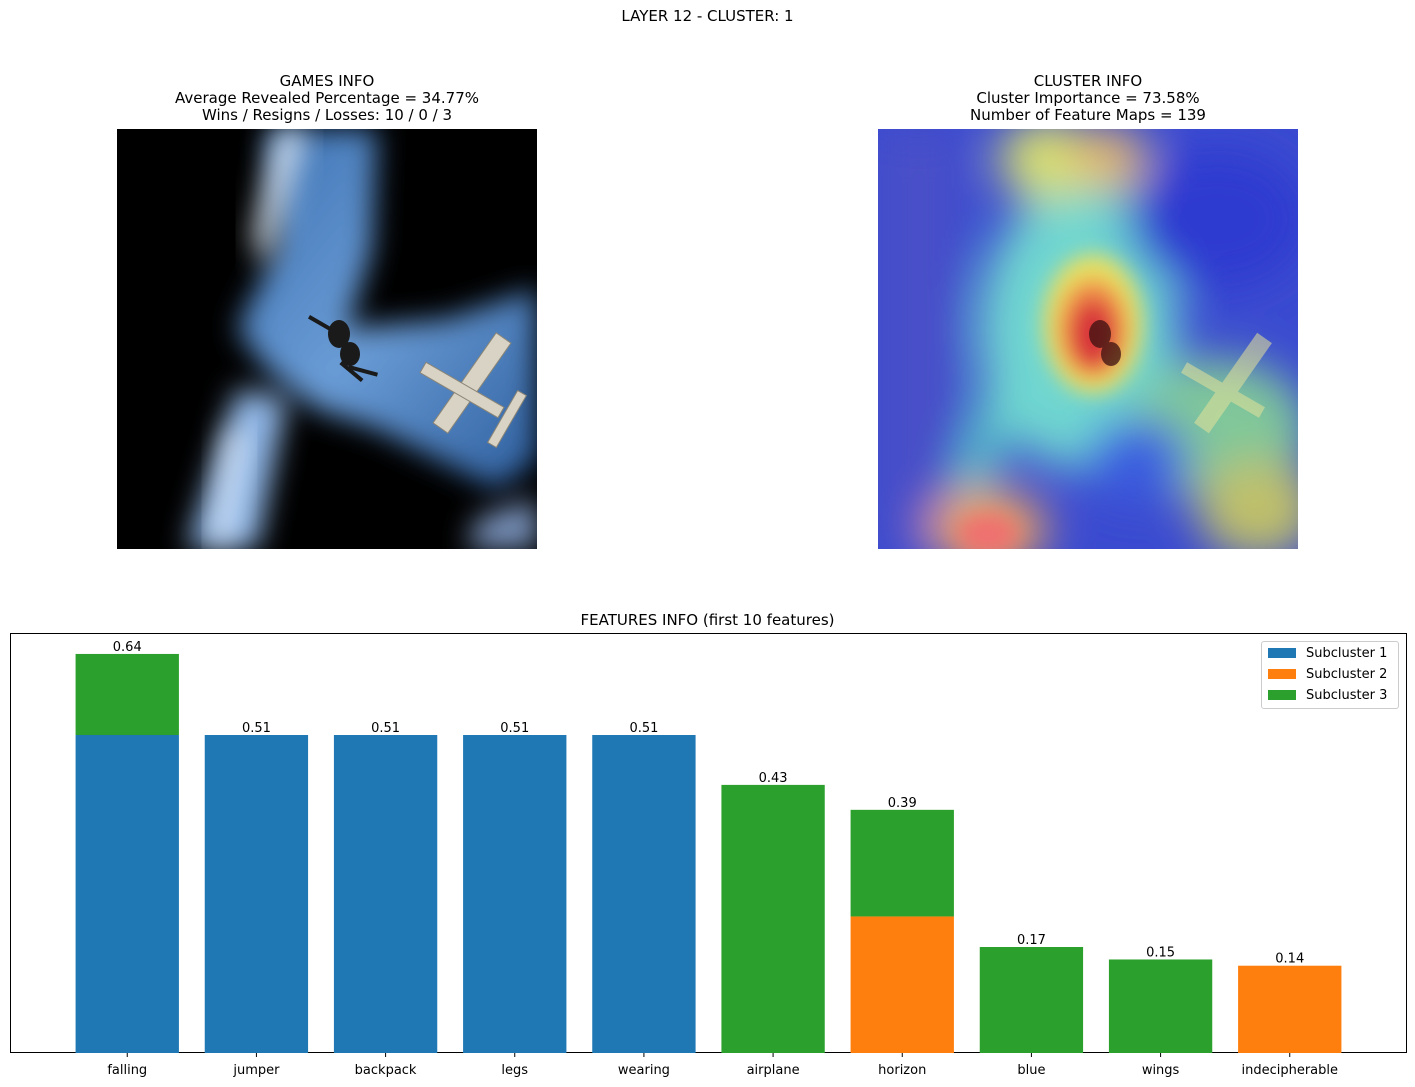 This screenshot has height=1087, width=1415. Describe the element at coordinates (902, 803) in the screenshot. I see `bar-value-label: 0.39` at that location.